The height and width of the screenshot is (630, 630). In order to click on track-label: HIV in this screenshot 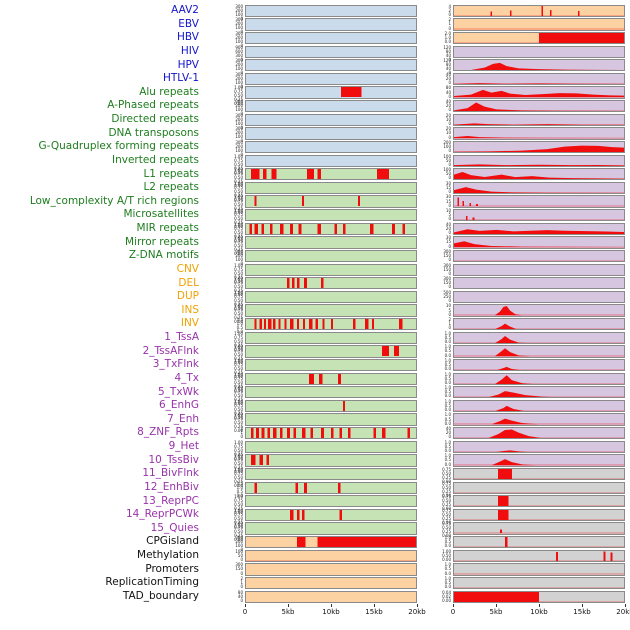, I will do `click(189, 50)`.